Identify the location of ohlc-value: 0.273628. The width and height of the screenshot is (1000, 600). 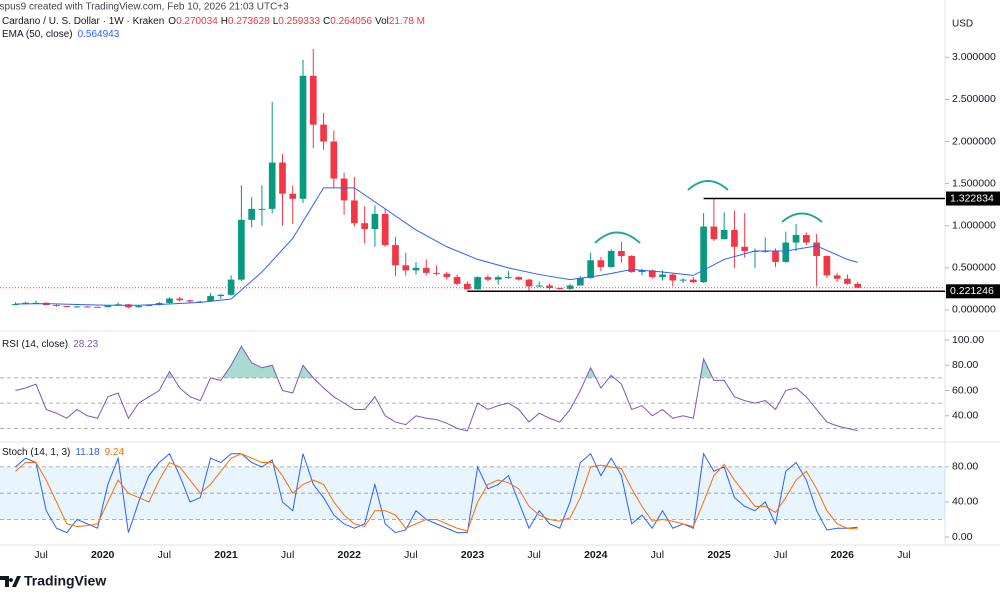
(249, 21).